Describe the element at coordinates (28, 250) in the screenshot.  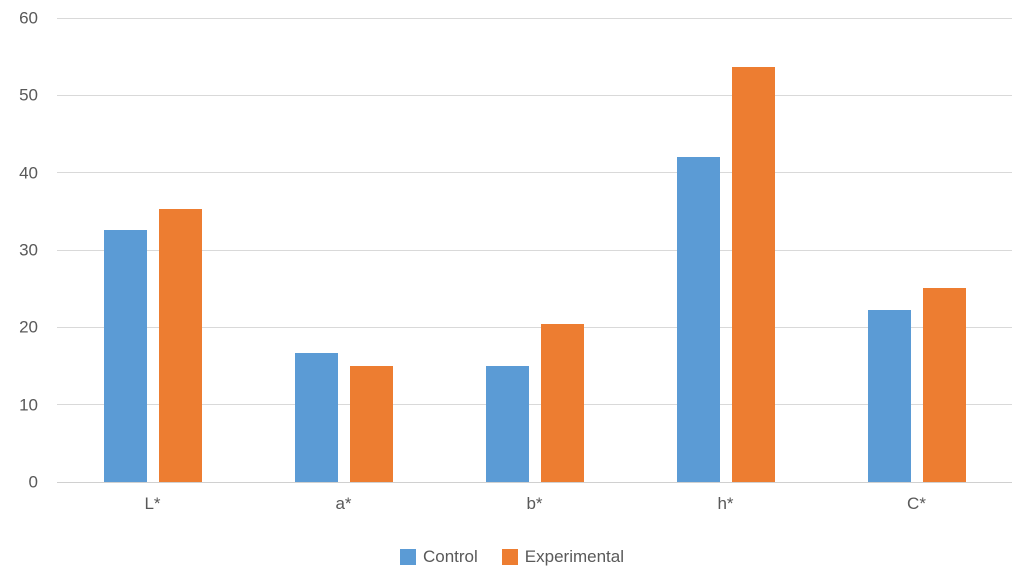
I see `y-axis-tick-label: 30` at that location.